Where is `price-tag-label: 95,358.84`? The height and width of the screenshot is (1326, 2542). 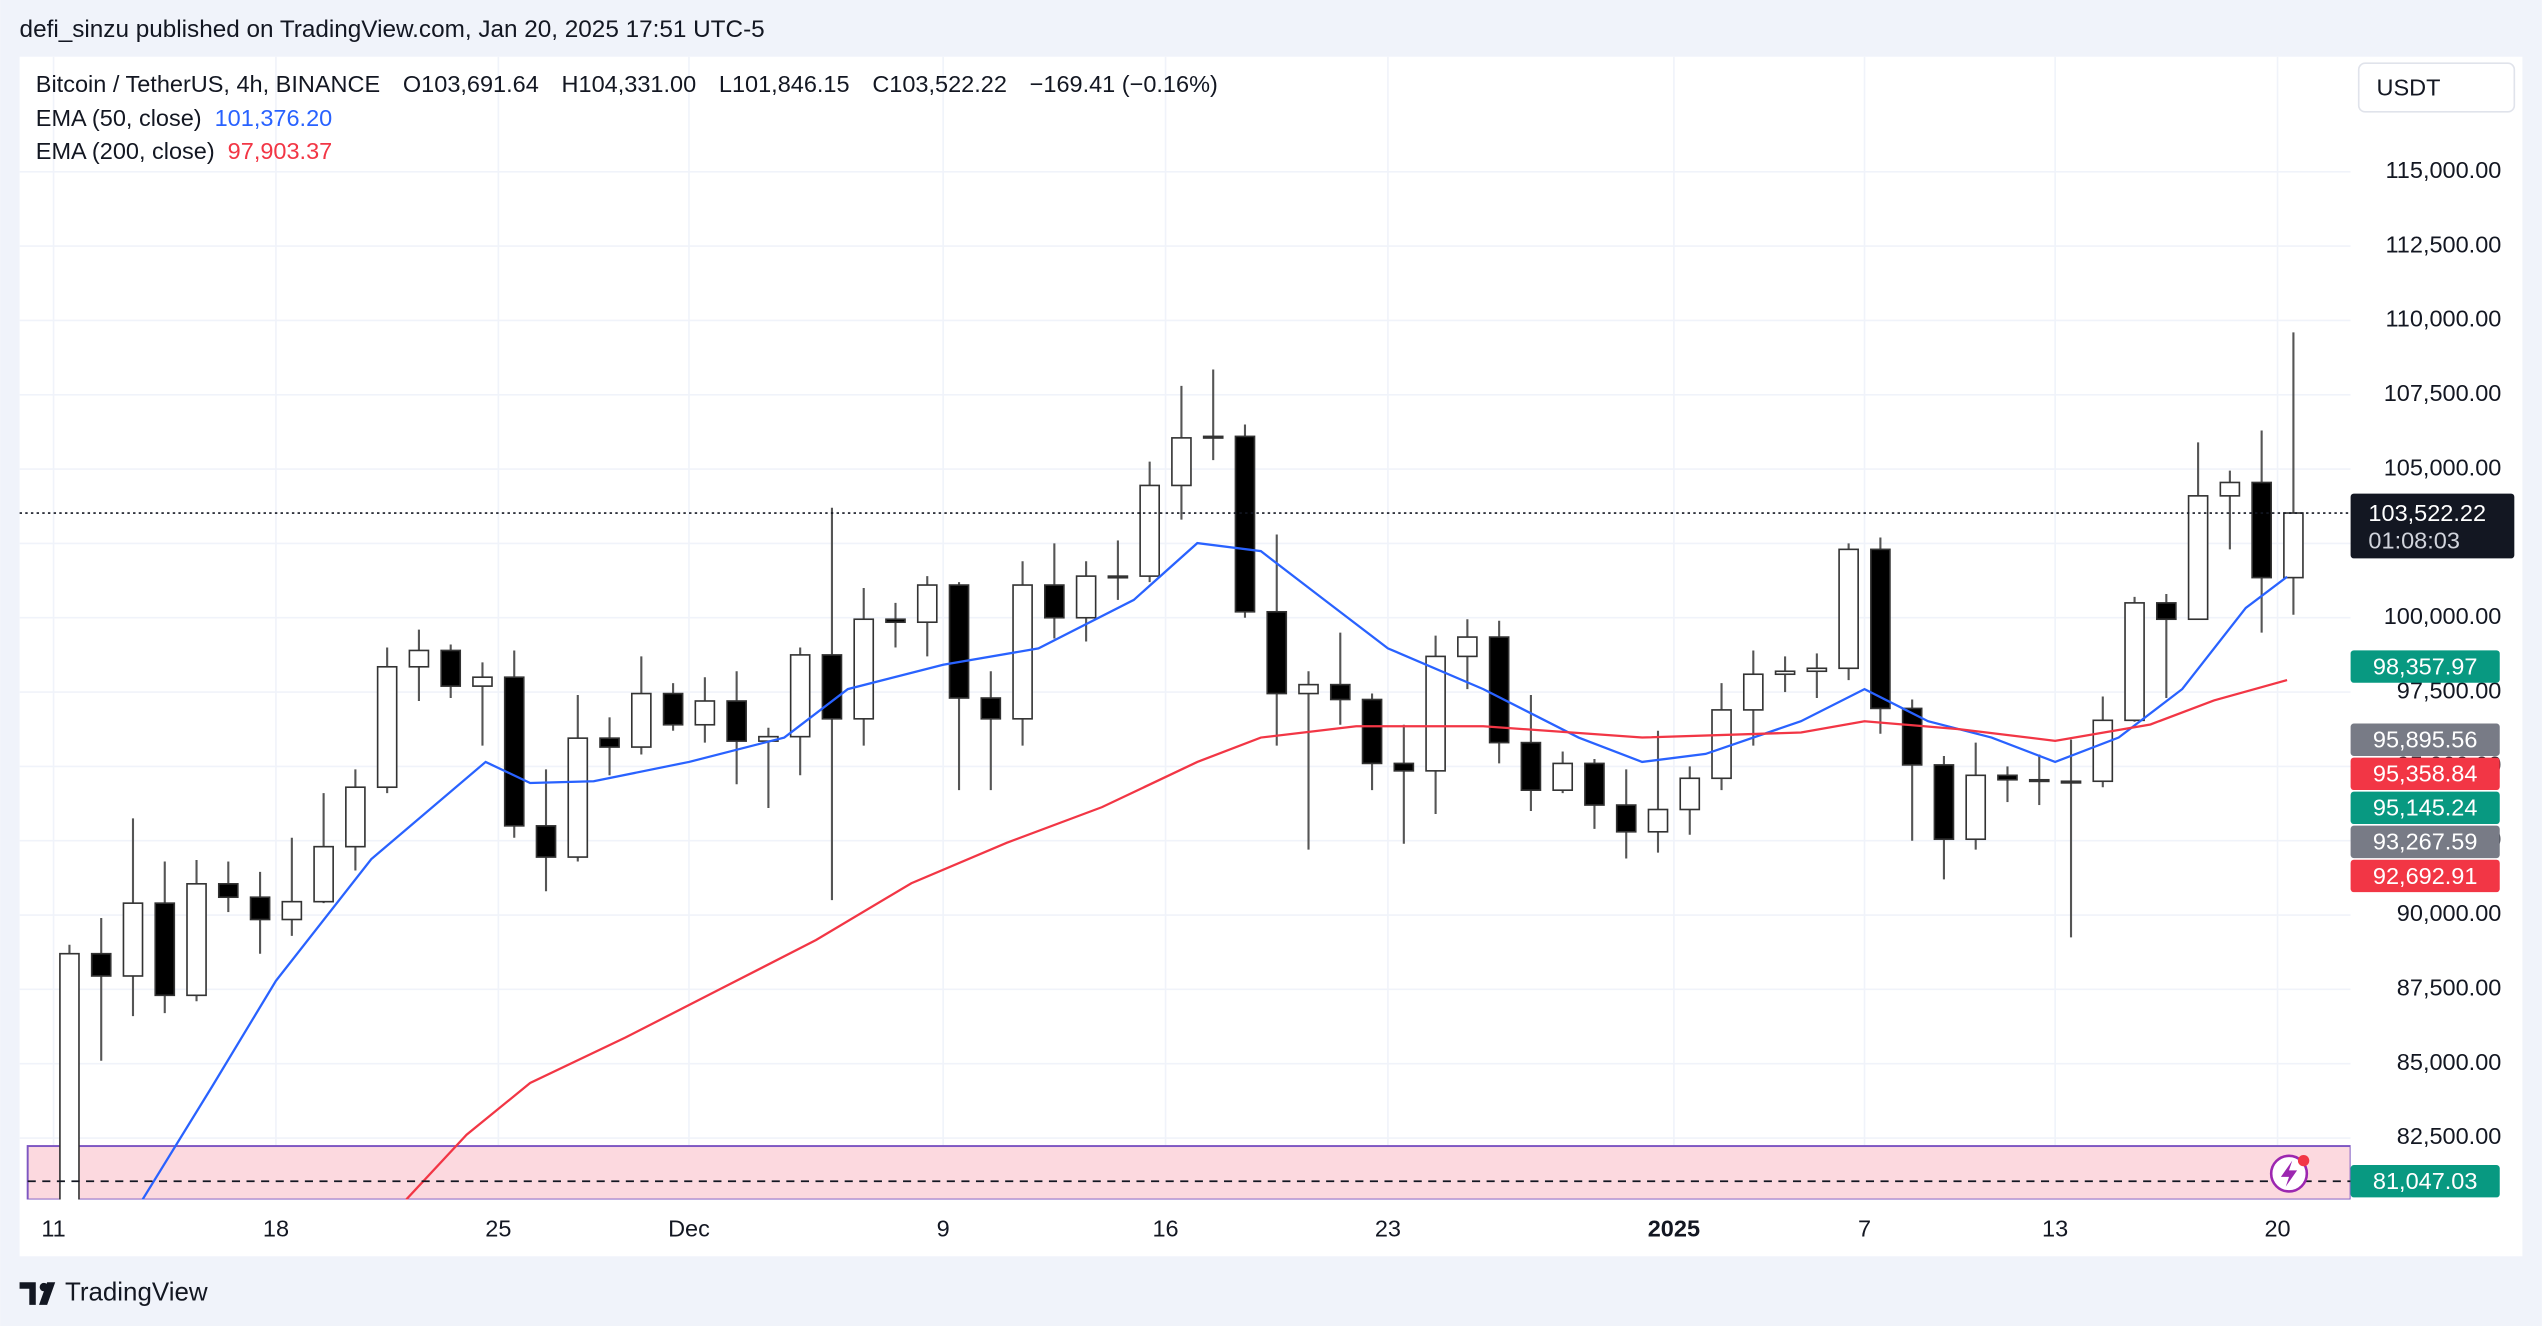
price-tag-label: 95,358.84 is located at coordinates (2425, 774).